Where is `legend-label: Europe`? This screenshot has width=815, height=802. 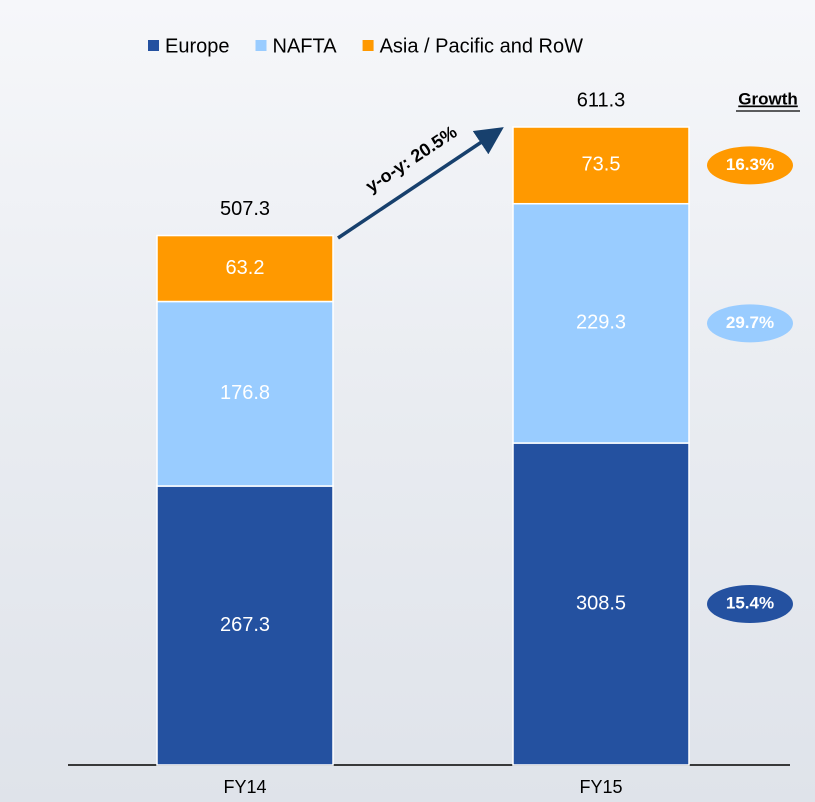 legend-label: Europe is located at coordinates (197, 46).